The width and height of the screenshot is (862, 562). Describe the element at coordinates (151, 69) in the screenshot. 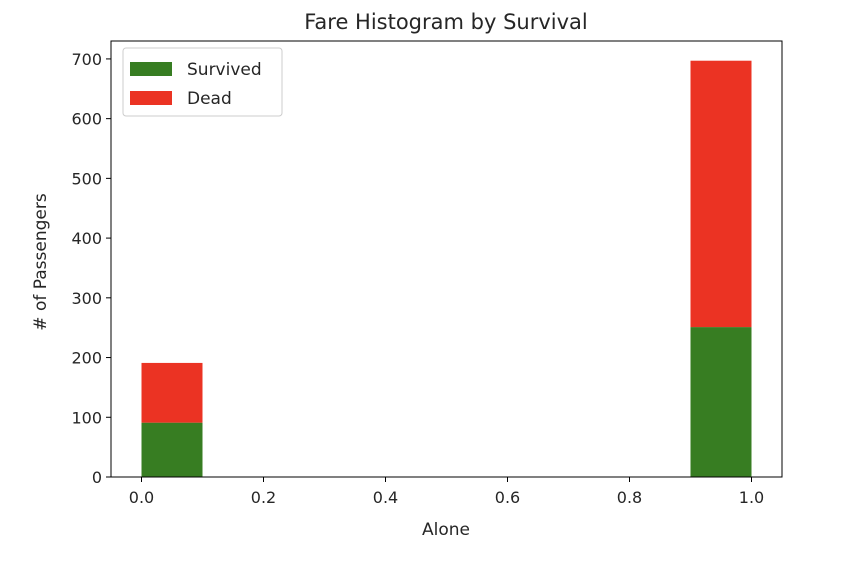

I see `legend-swatch-survived` at that location.